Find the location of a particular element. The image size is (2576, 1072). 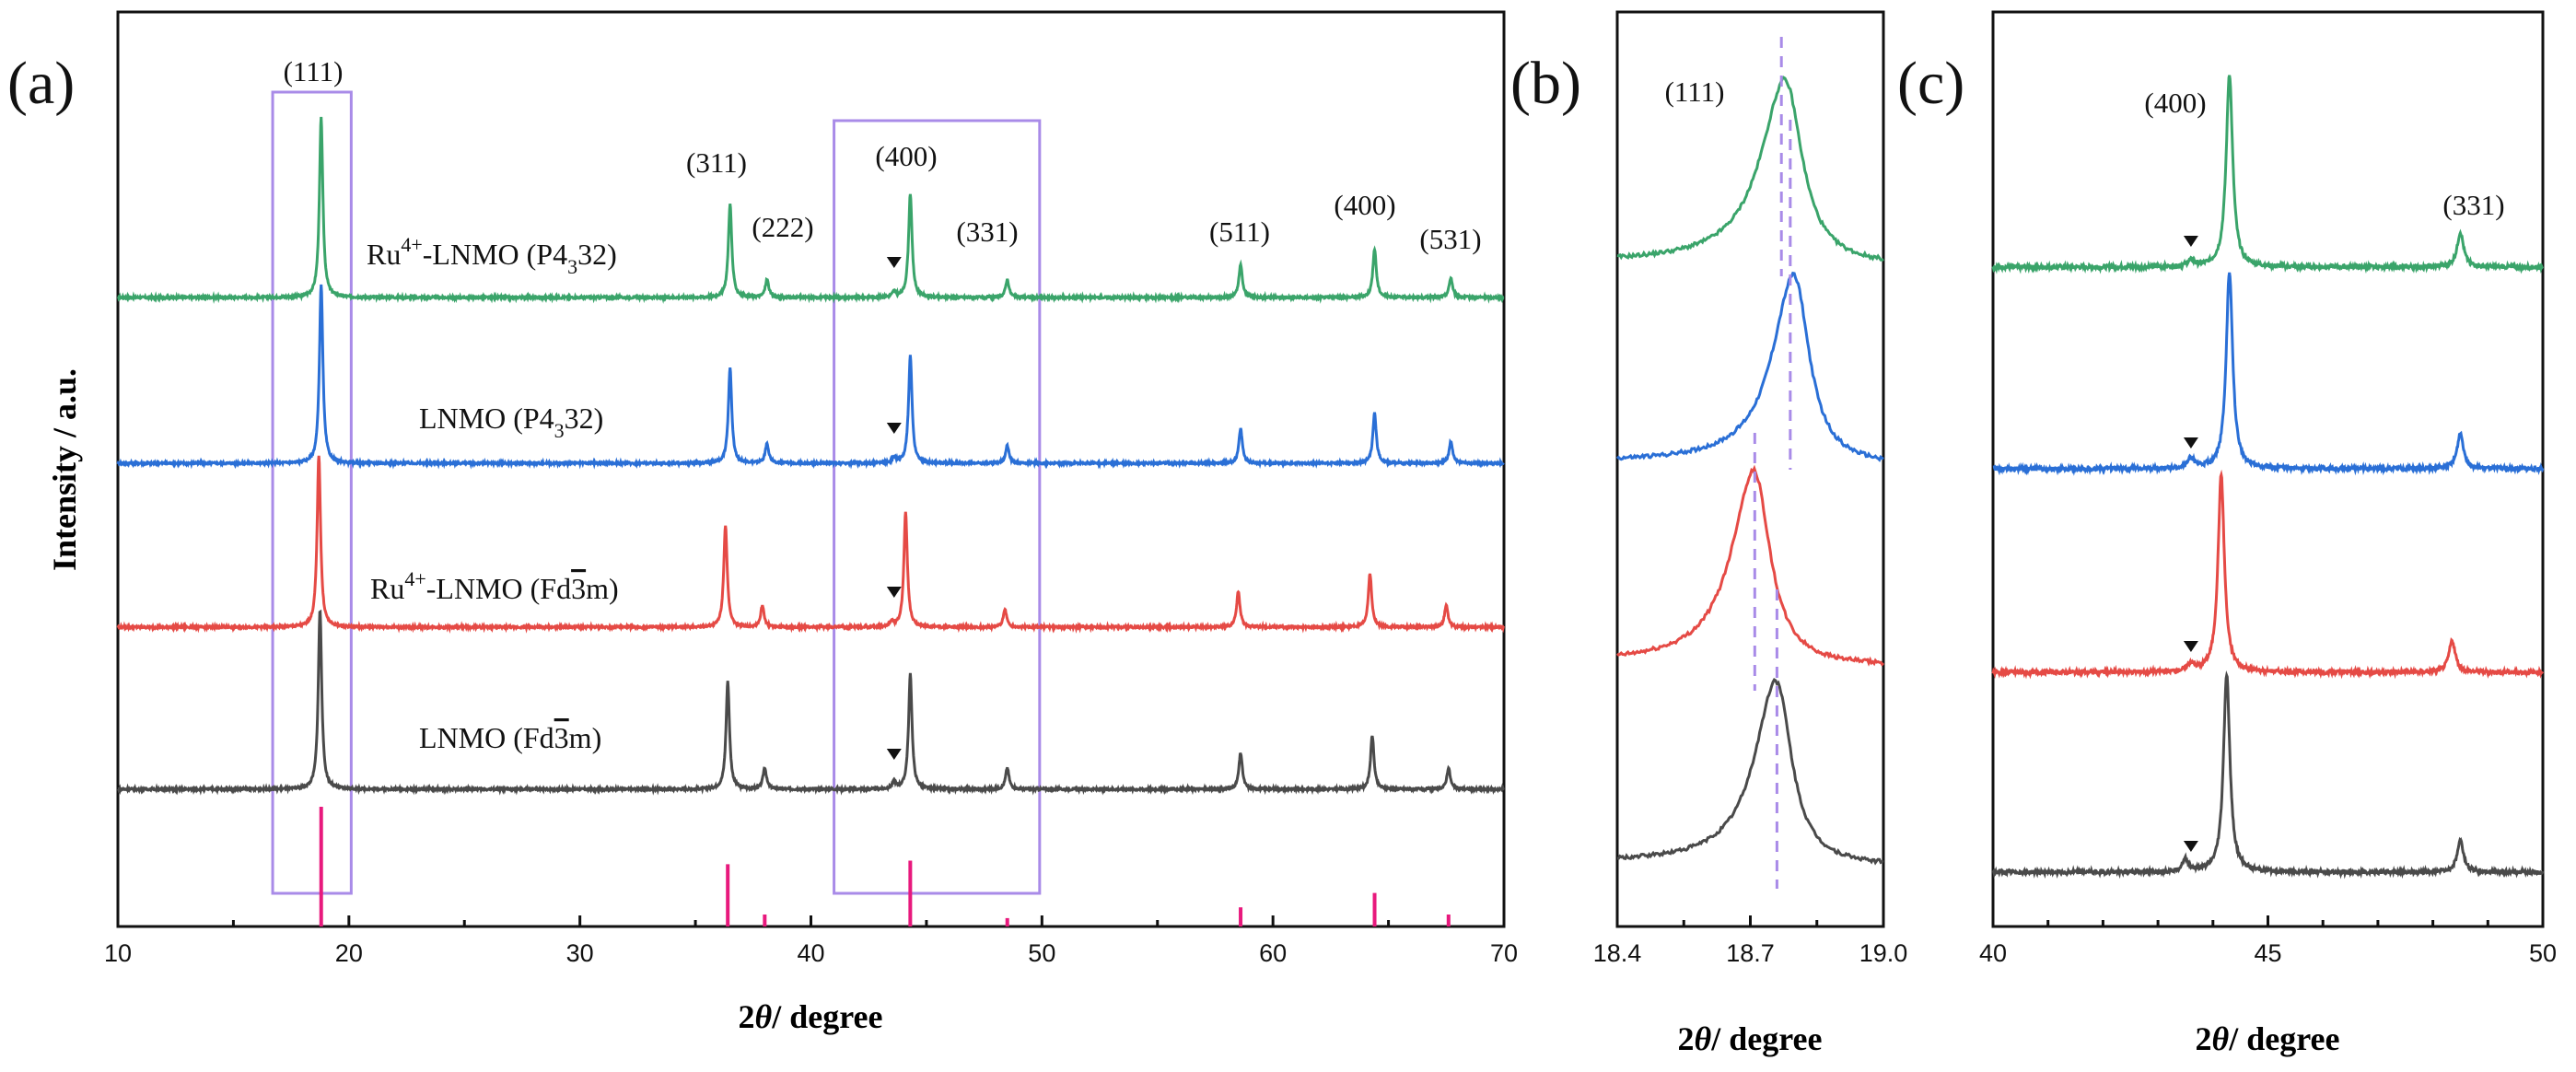

panel-b-x-axis-label-prefix: 2 is located at coordinates (1686, 1038).